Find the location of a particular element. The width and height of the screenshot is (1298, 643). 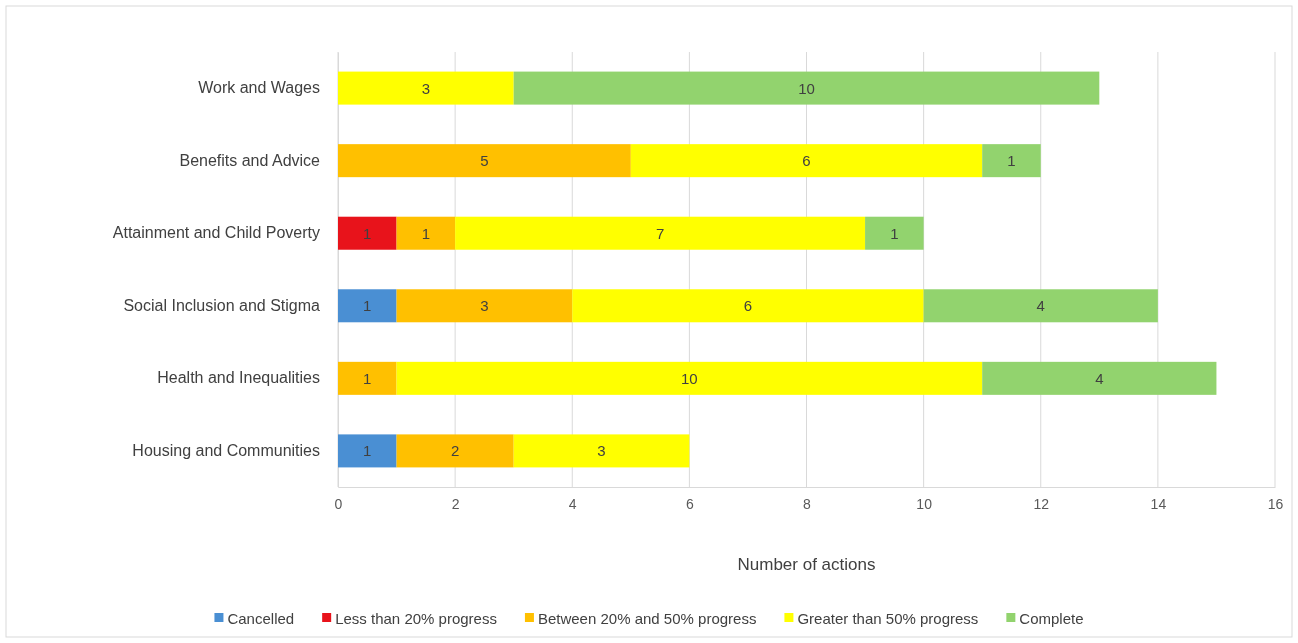

y-tick-label: Social Inclusion and Stigma is located at coordinates (222, 305).